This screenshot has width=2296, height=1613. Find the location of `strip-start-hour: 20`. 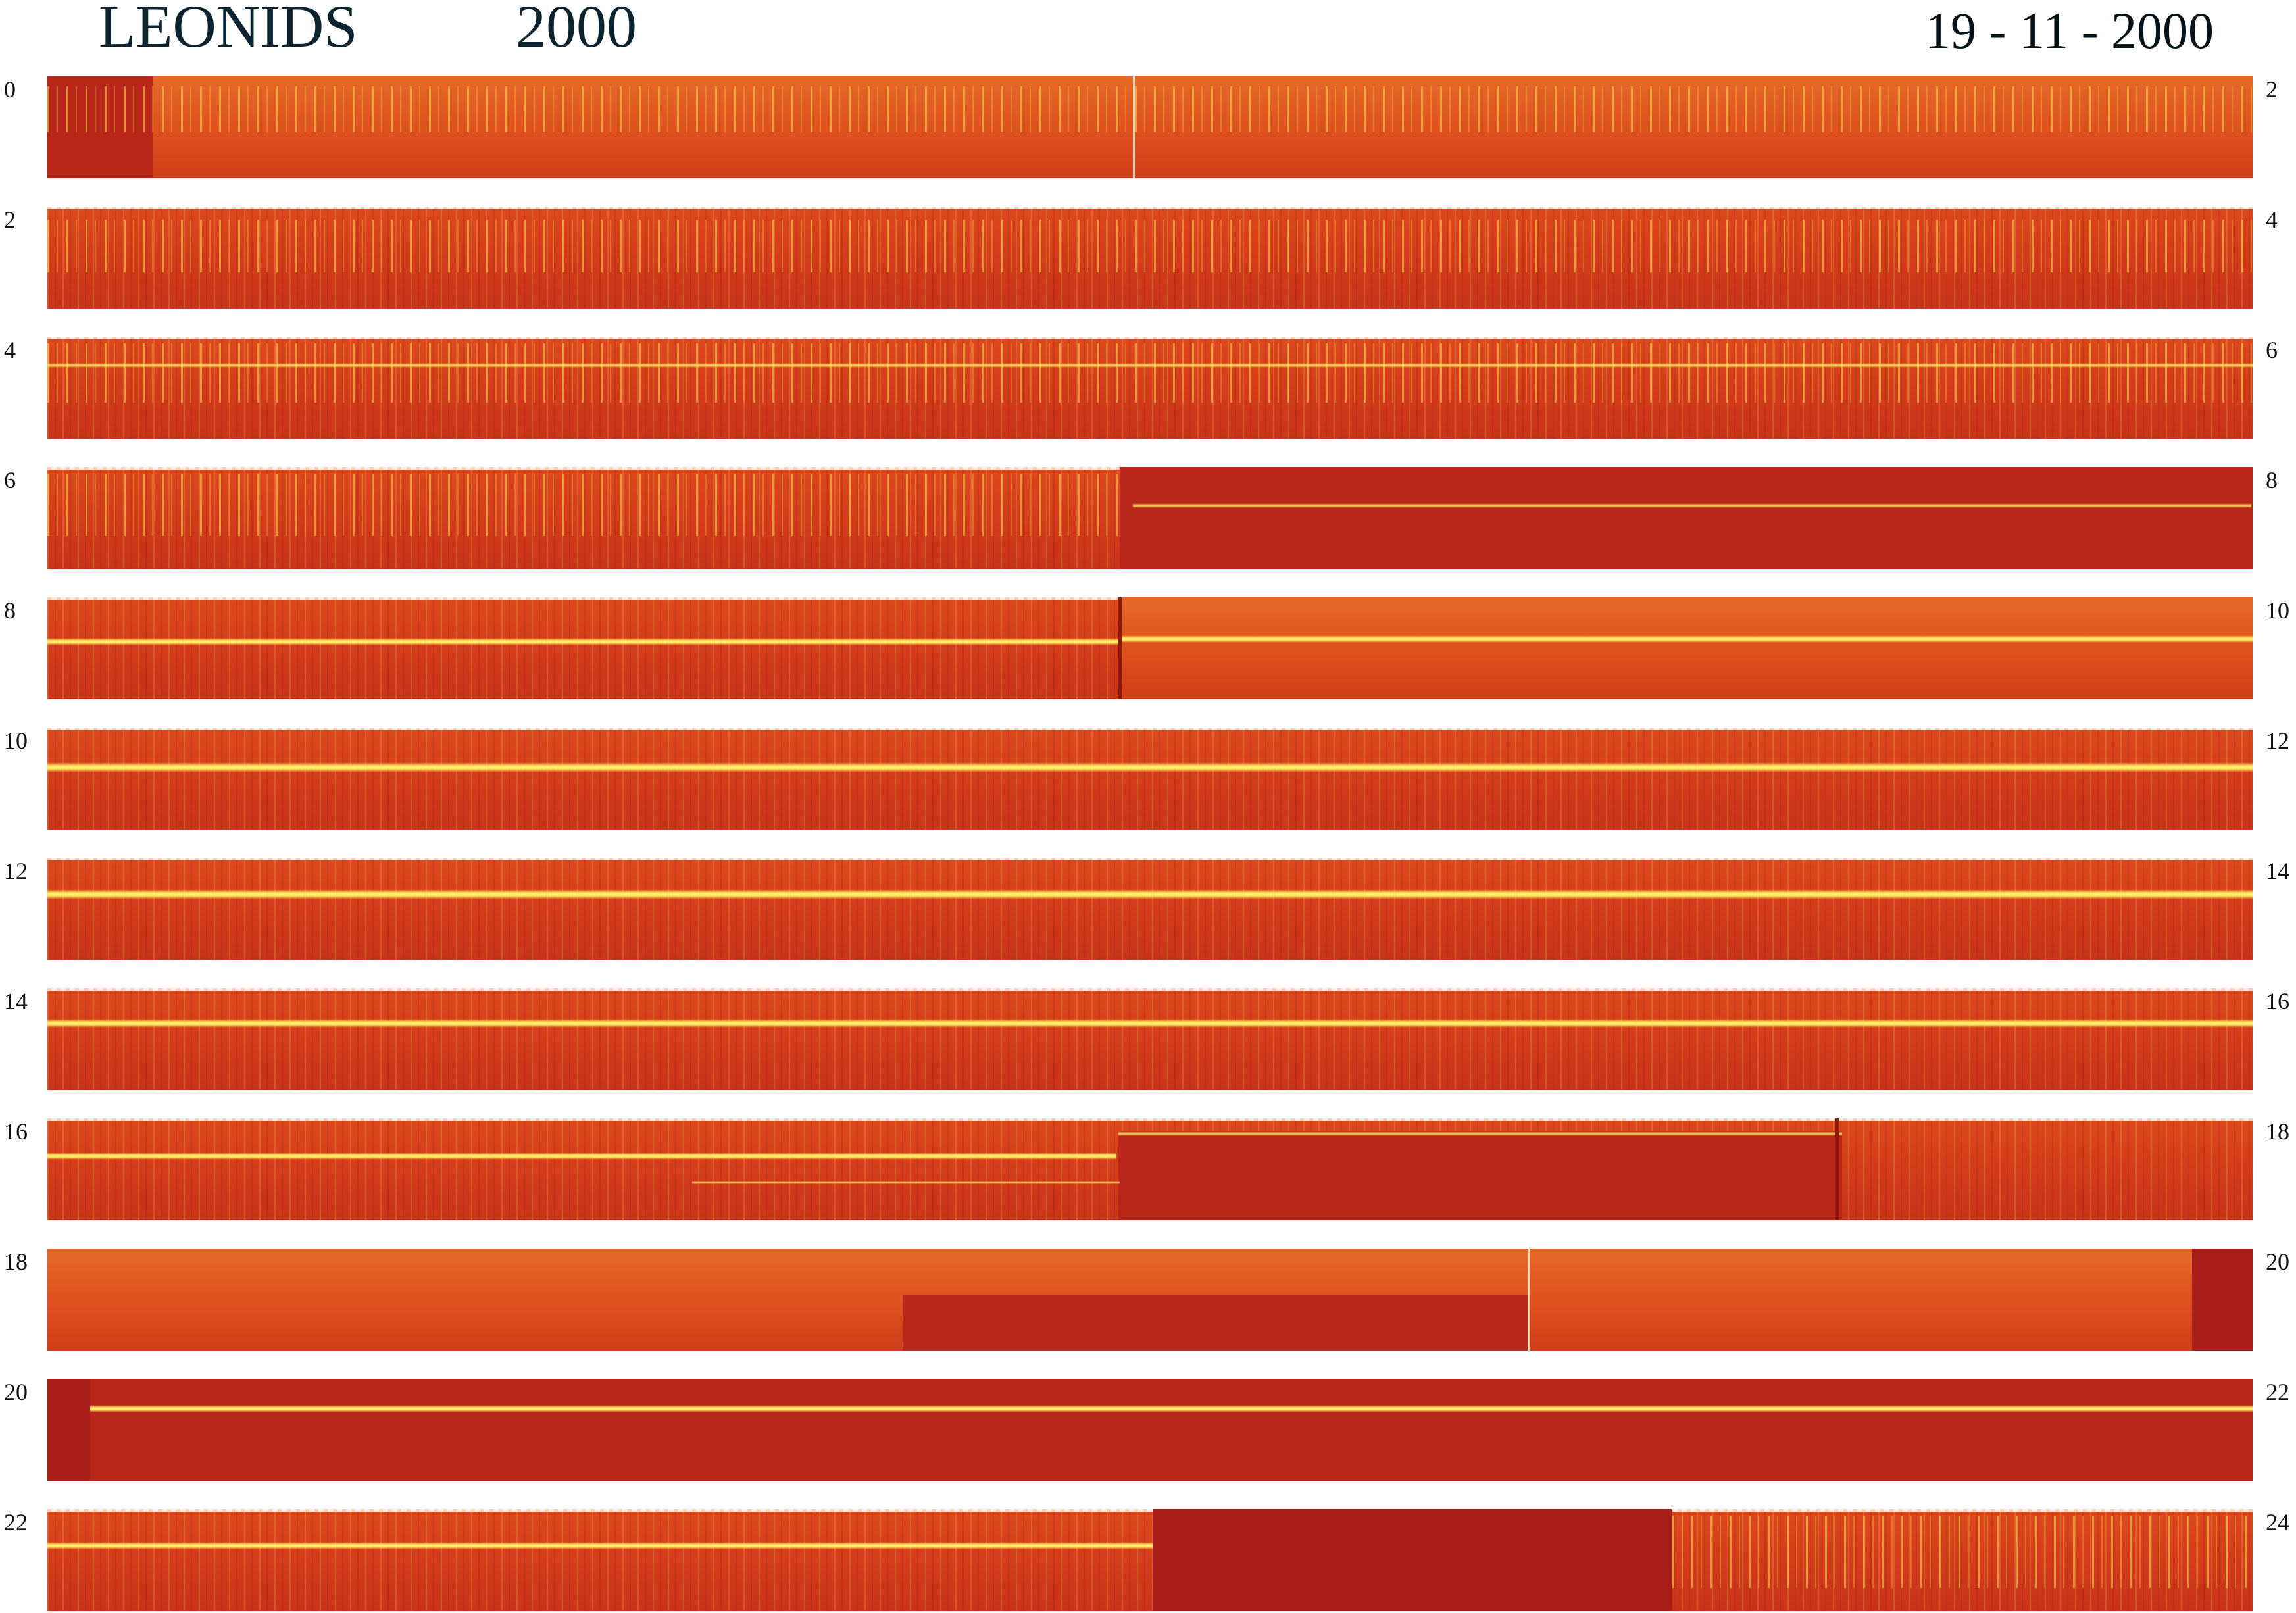

strip-start-hour: 20 is located at coordinates (16, 1392).